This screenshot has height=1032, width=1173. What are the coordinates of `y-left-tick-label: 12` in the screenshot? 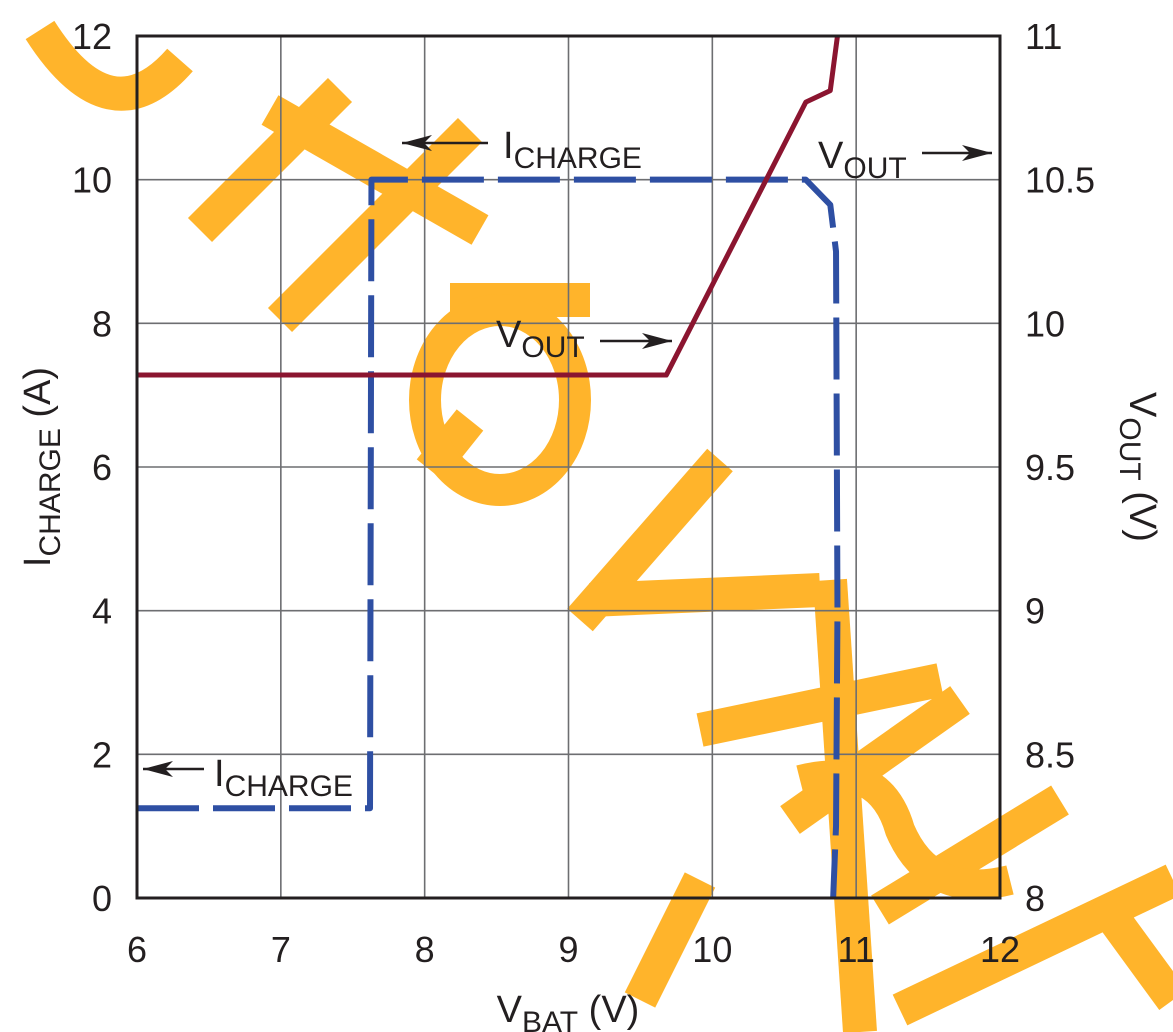 It's located at (92, 36).